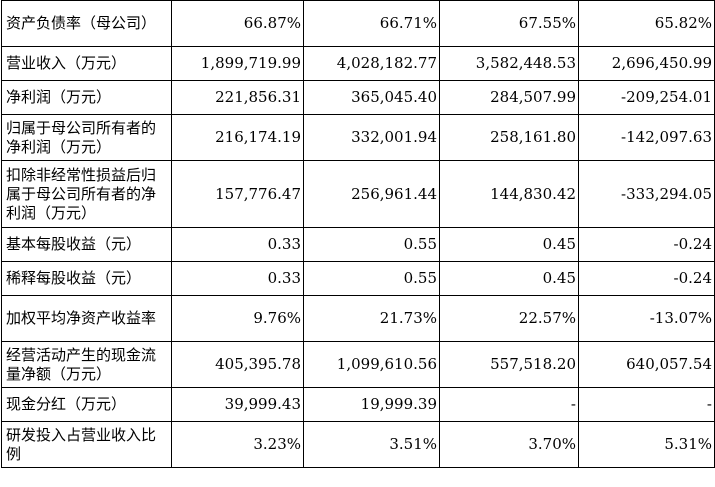 This screenshot has width=715, height=487. What do you see at coordinates (509, 63) in the screenshot?
I see `table-cell: 3,582,448.53` at bounding box center [509, 63].